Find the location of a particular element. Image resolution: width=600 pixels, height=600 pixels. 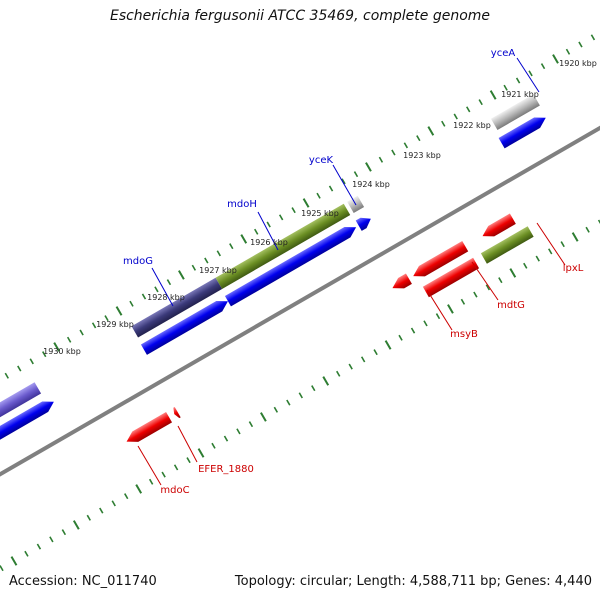

cds-arrow-yceK is located at coordinates (363, 224).